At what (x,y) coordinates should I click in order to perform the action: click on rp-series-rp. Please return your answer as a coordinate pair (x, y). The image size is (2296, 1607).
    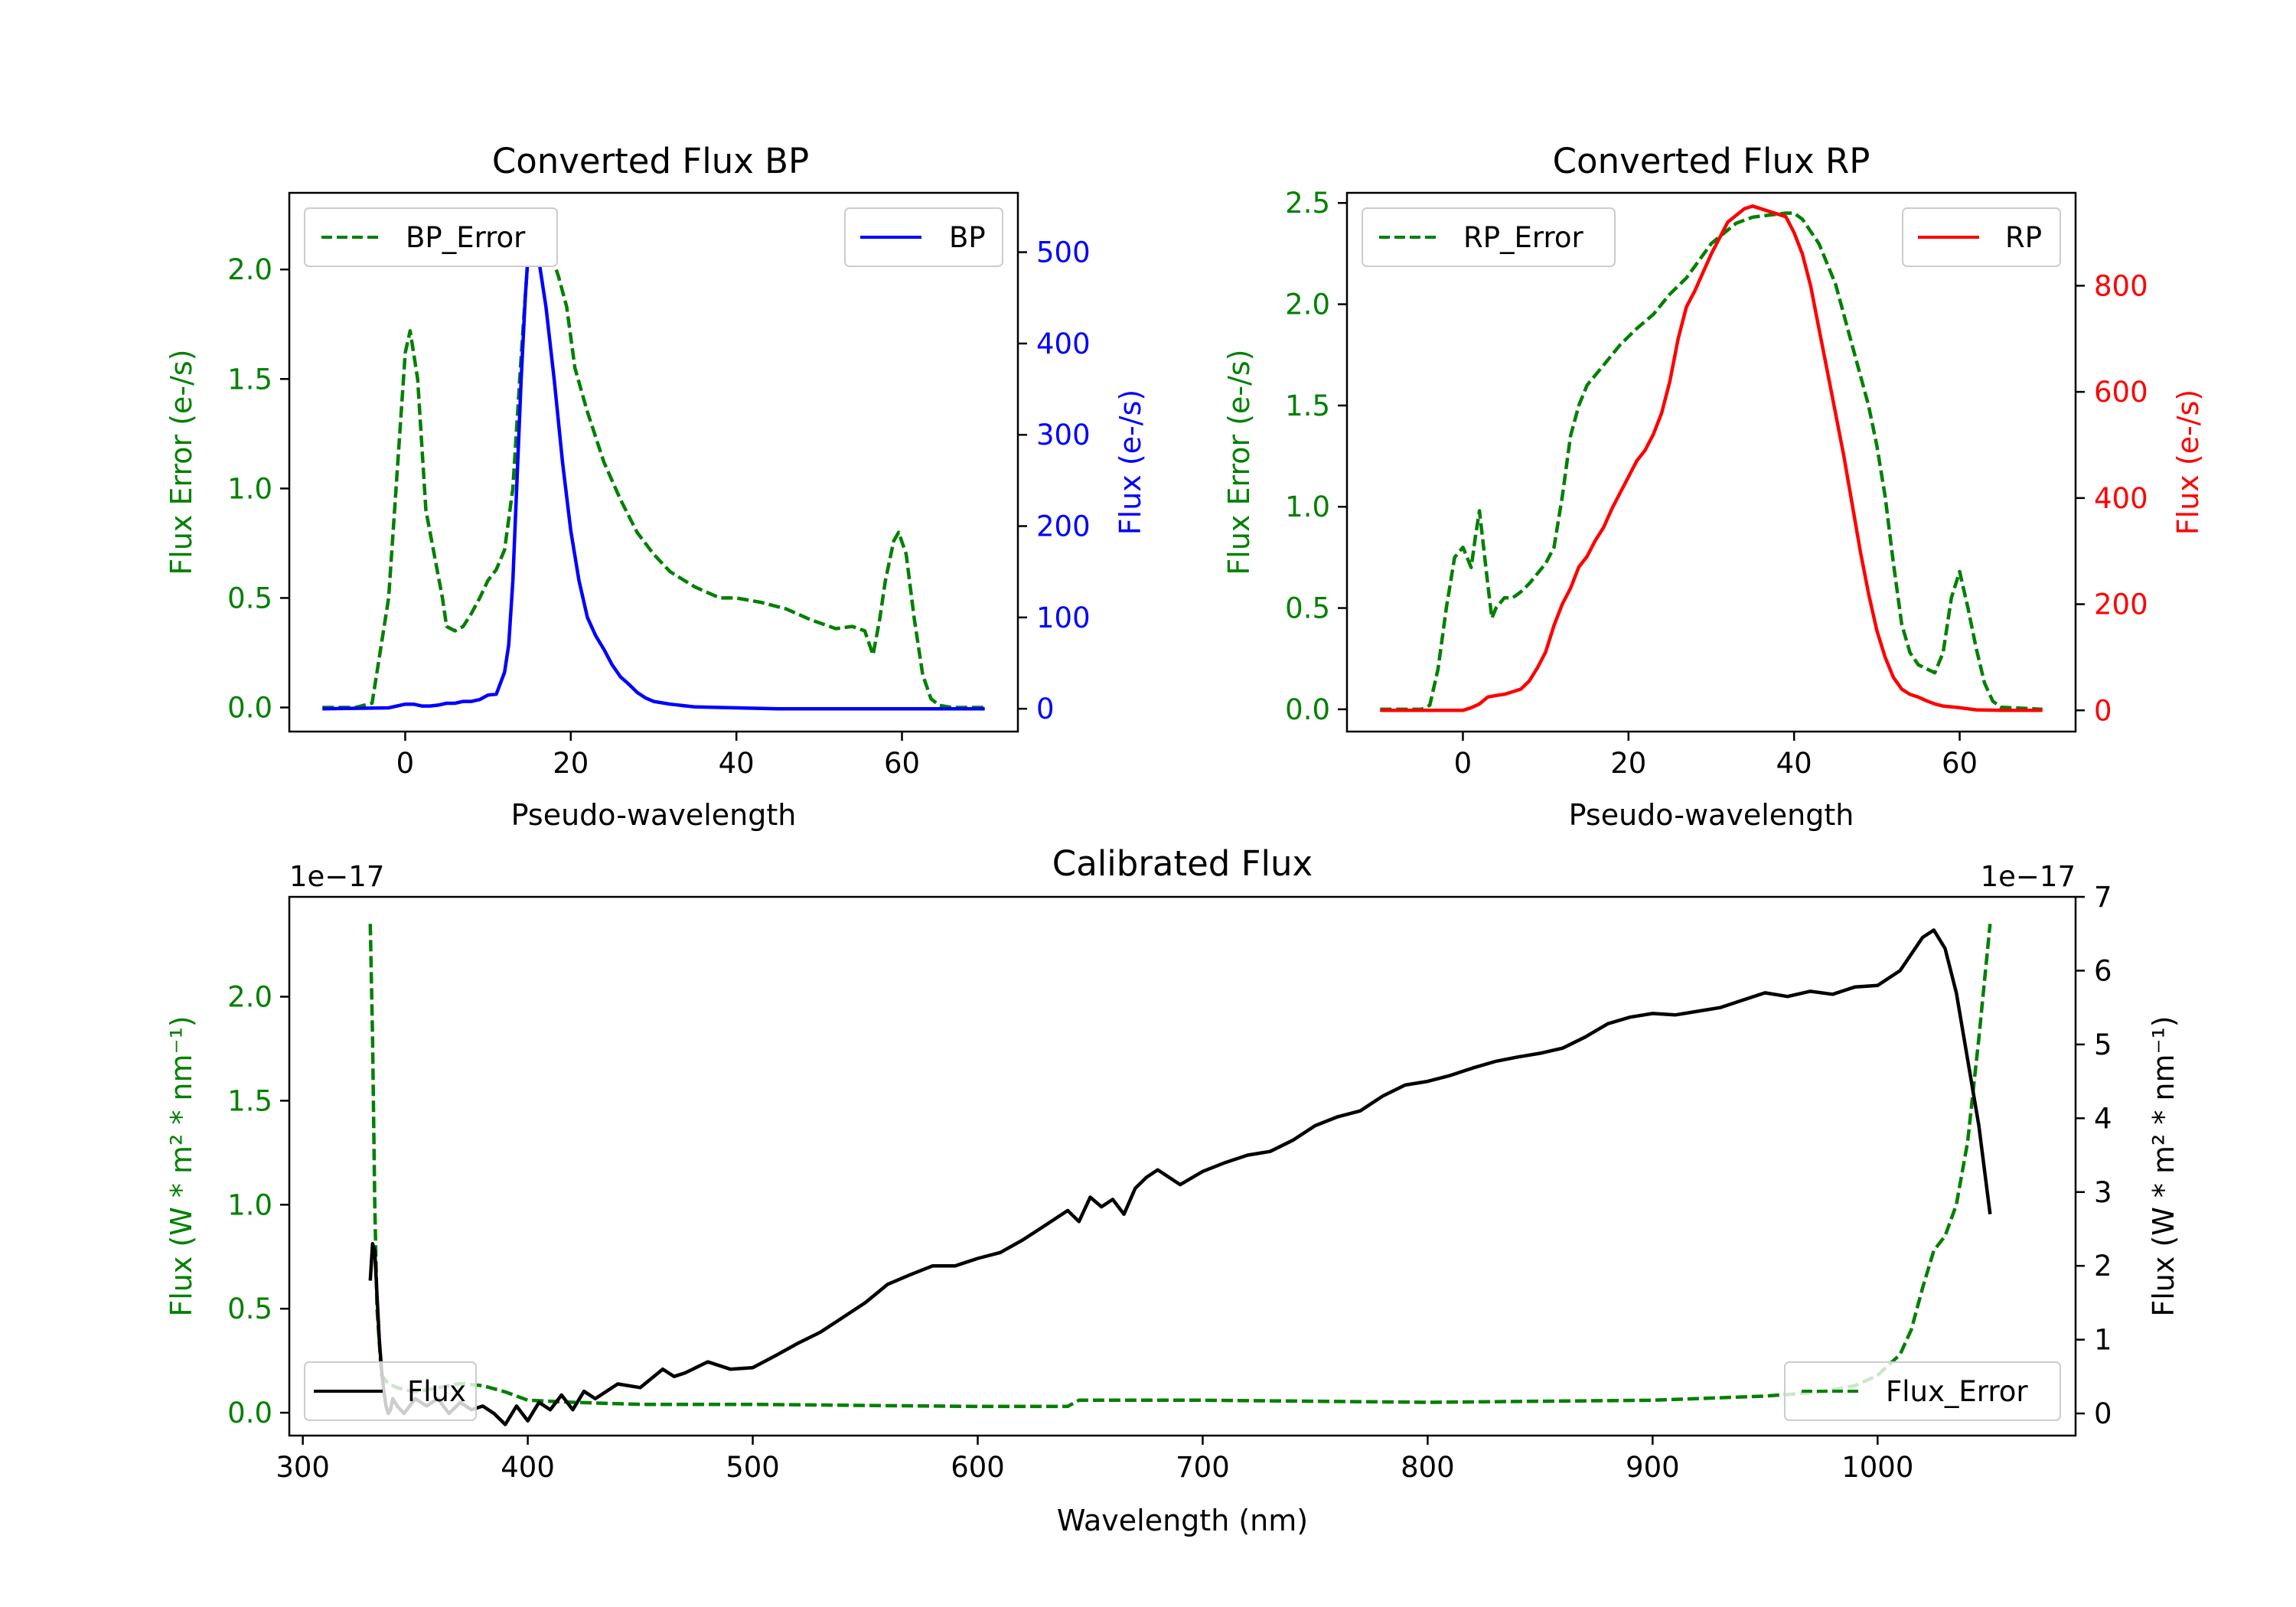
    Looking at the image, I should click on (1711, 458).